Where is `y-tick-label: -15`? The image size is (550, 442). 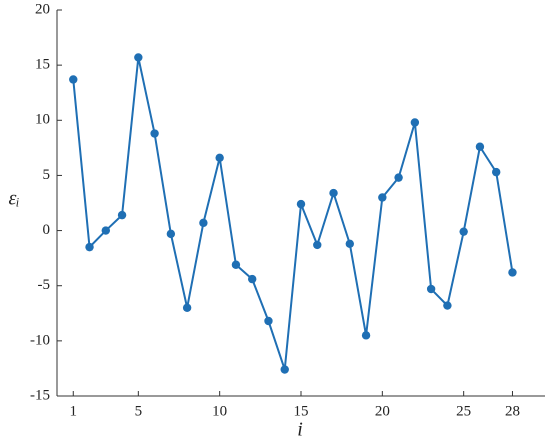 y-tick-label: -15 is located at coordinates (40, 395).